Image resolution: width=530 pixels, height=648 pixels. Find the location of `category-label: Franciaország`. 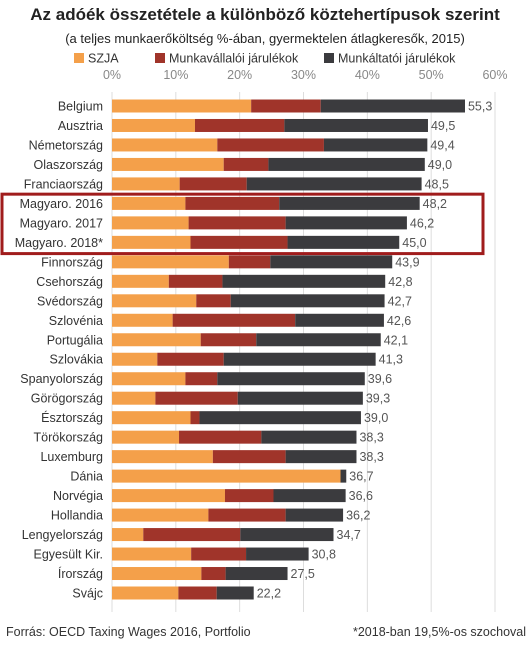

category-label: Franciaország is located at coordinates (63, 184).